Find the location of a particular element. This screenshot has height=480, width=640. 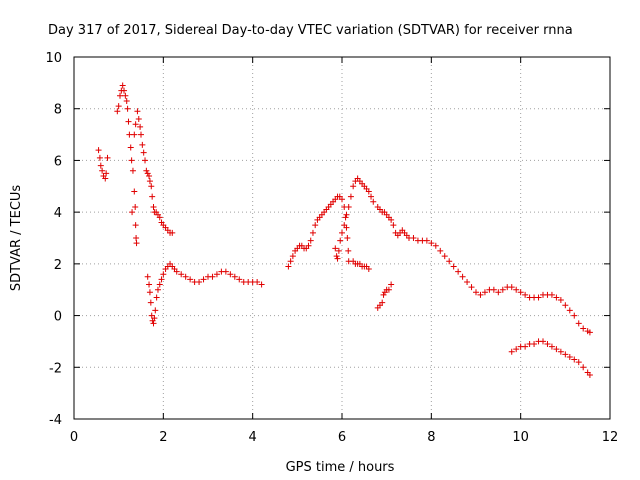

x-tick-label: 6 is located at coordinates (342, 437).